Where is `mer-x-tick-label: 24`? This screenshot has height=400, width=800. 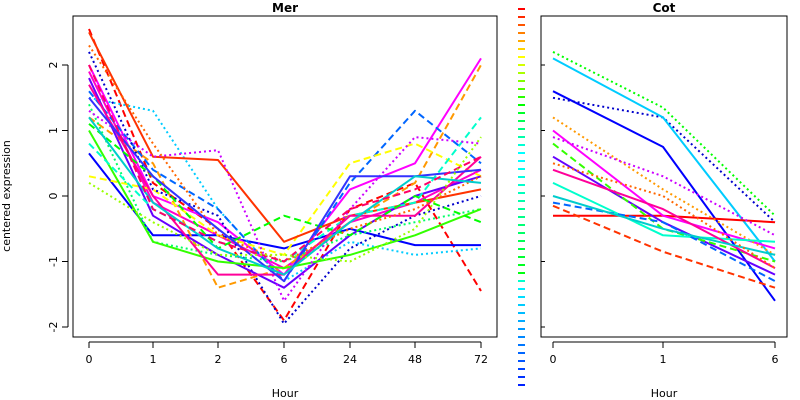 mer-x-tick-label: 24 is located at coordinates (350, 359).